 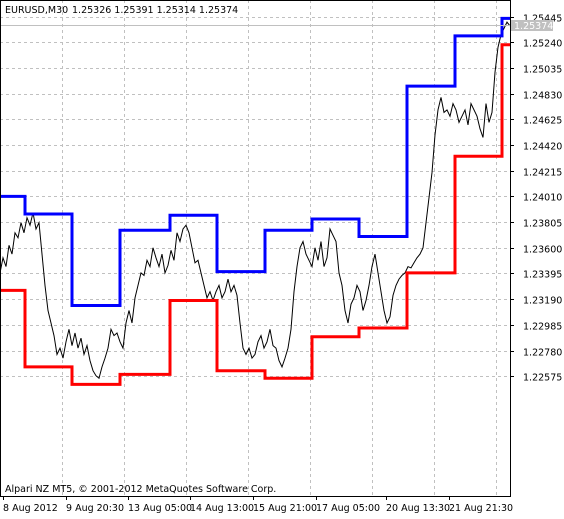 I want to click on y-tick-label: 1.24215, so click(x=542, y=173).